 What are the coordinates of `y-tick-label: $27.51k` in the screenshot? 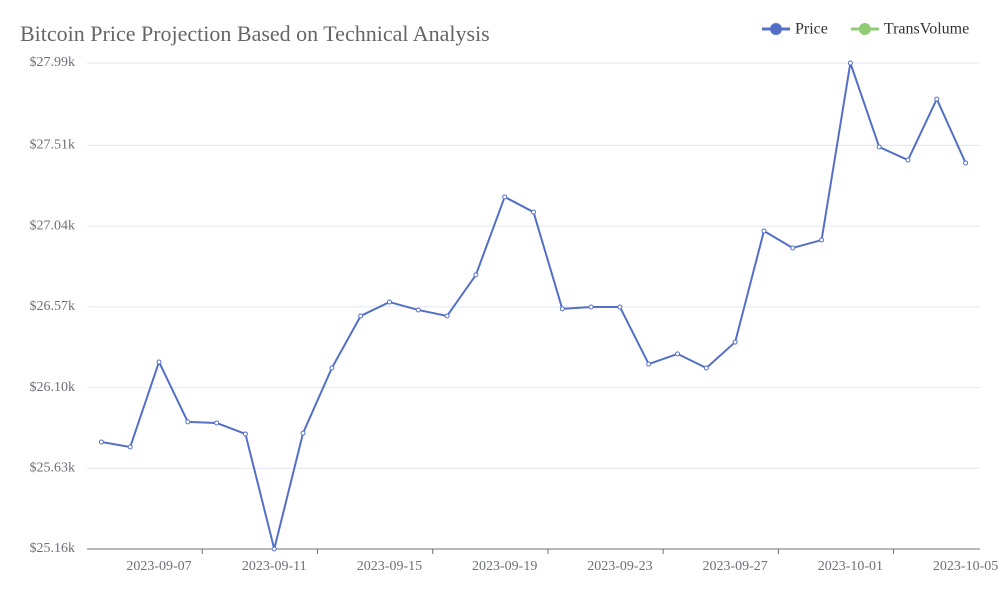 It's located at (53, 145).